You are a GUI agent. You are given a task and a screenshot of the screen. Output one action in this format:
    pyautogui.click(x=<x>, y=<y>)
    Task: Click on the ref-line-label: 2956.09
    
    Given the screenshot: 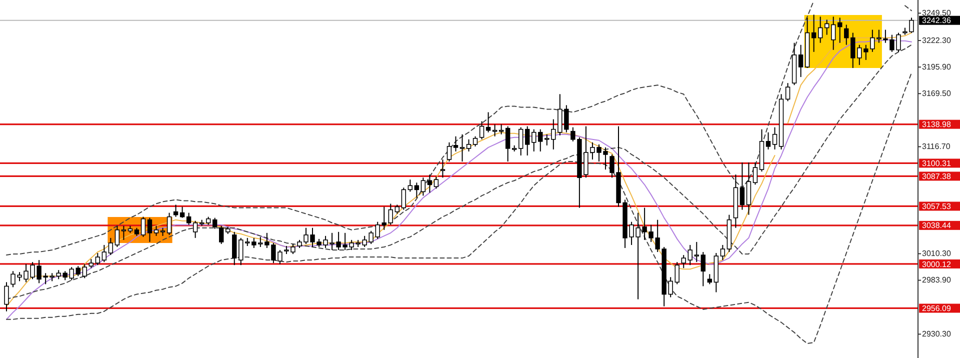 What is the action you would take?
    pyautogui.click(x=937, y=309)
    